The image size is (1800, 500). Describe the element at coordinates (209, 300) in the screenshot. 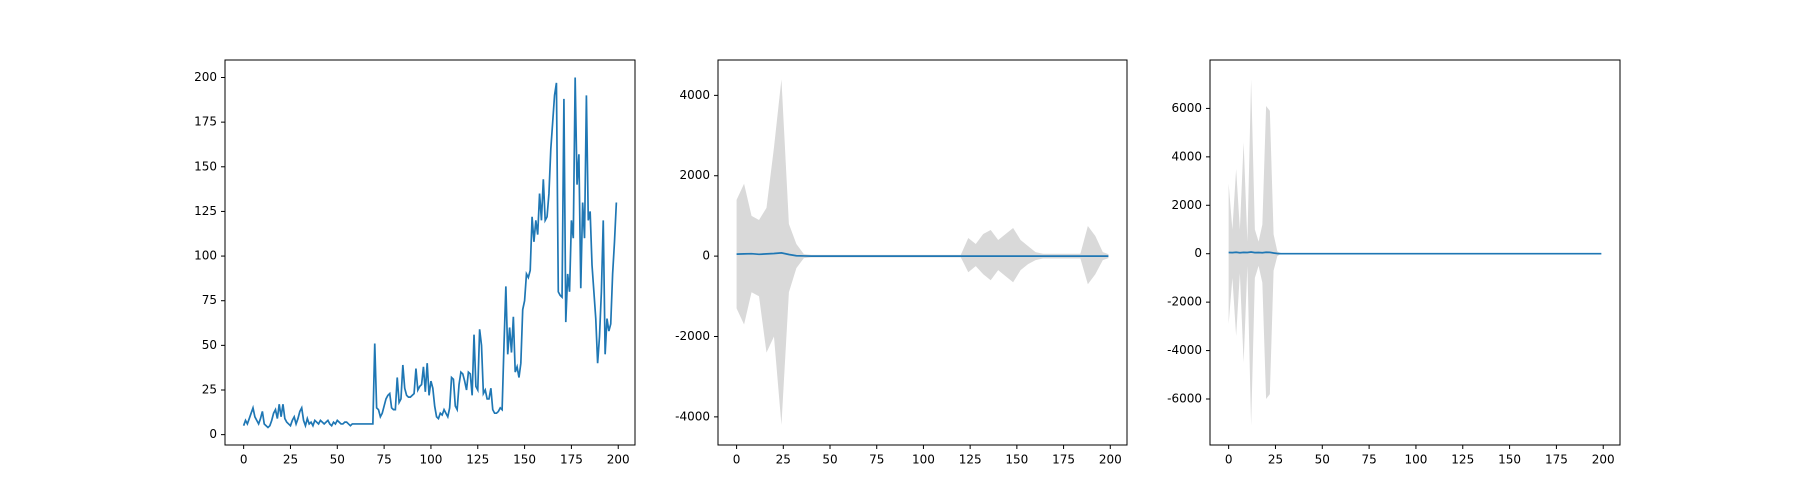

I see `y-tick-label: 75` at that location.